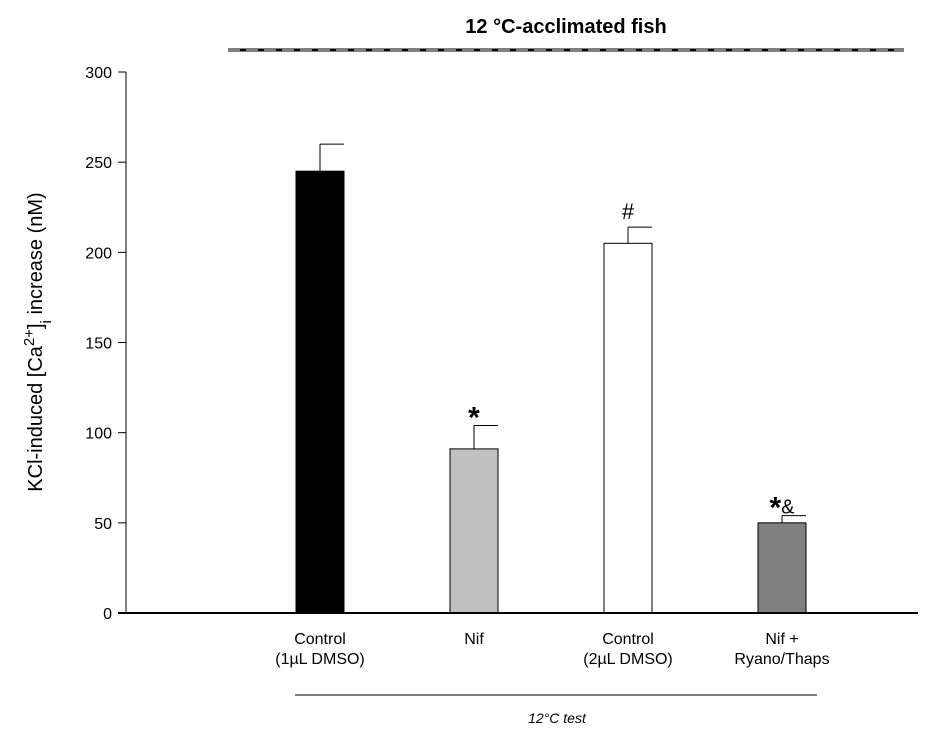  What do you see at coordinates (98, 253) in the screenshot?
I see `y-tick-label: 200` at bounding box center [98, 253].